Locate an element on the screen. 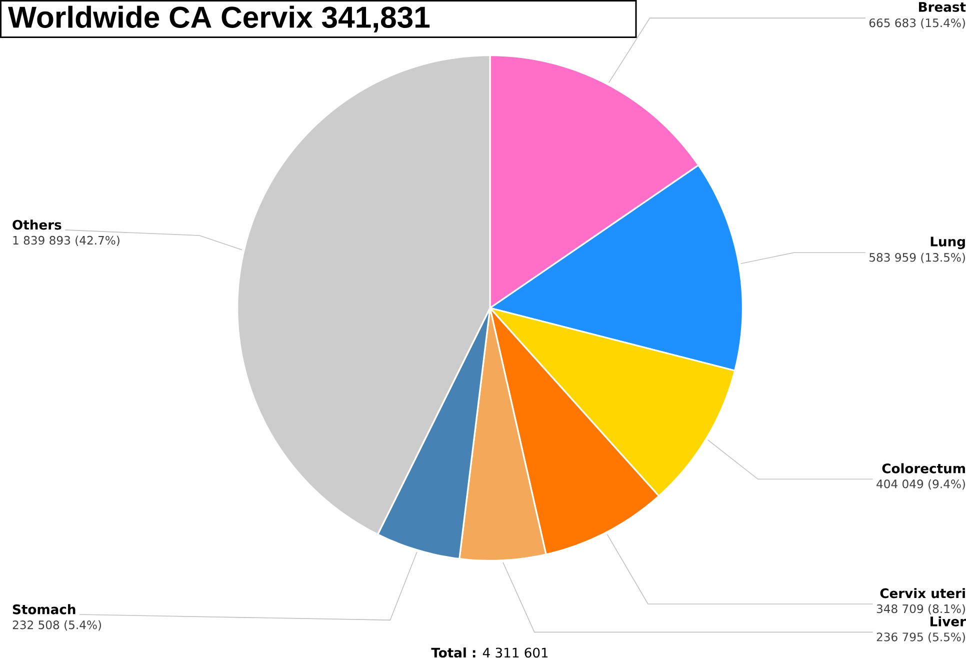  slice-label: Others is located at coordinates (37, 225).